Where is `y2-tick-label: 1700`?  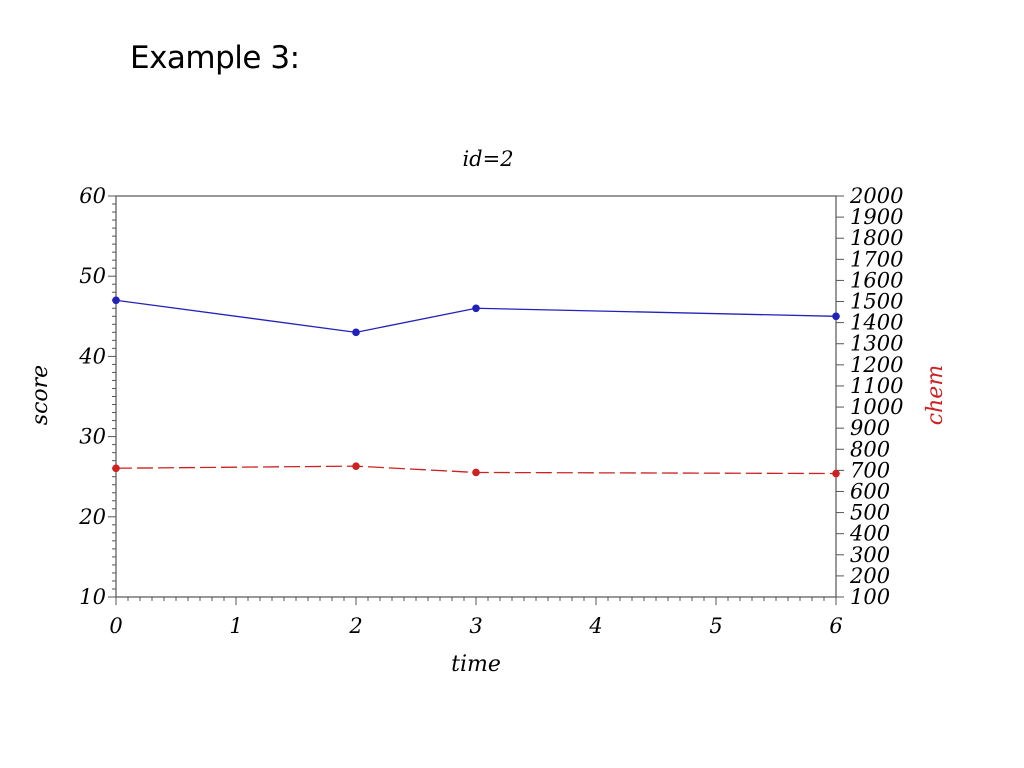 y2-tick-label: 1700 is located at coordinates (876, 259).